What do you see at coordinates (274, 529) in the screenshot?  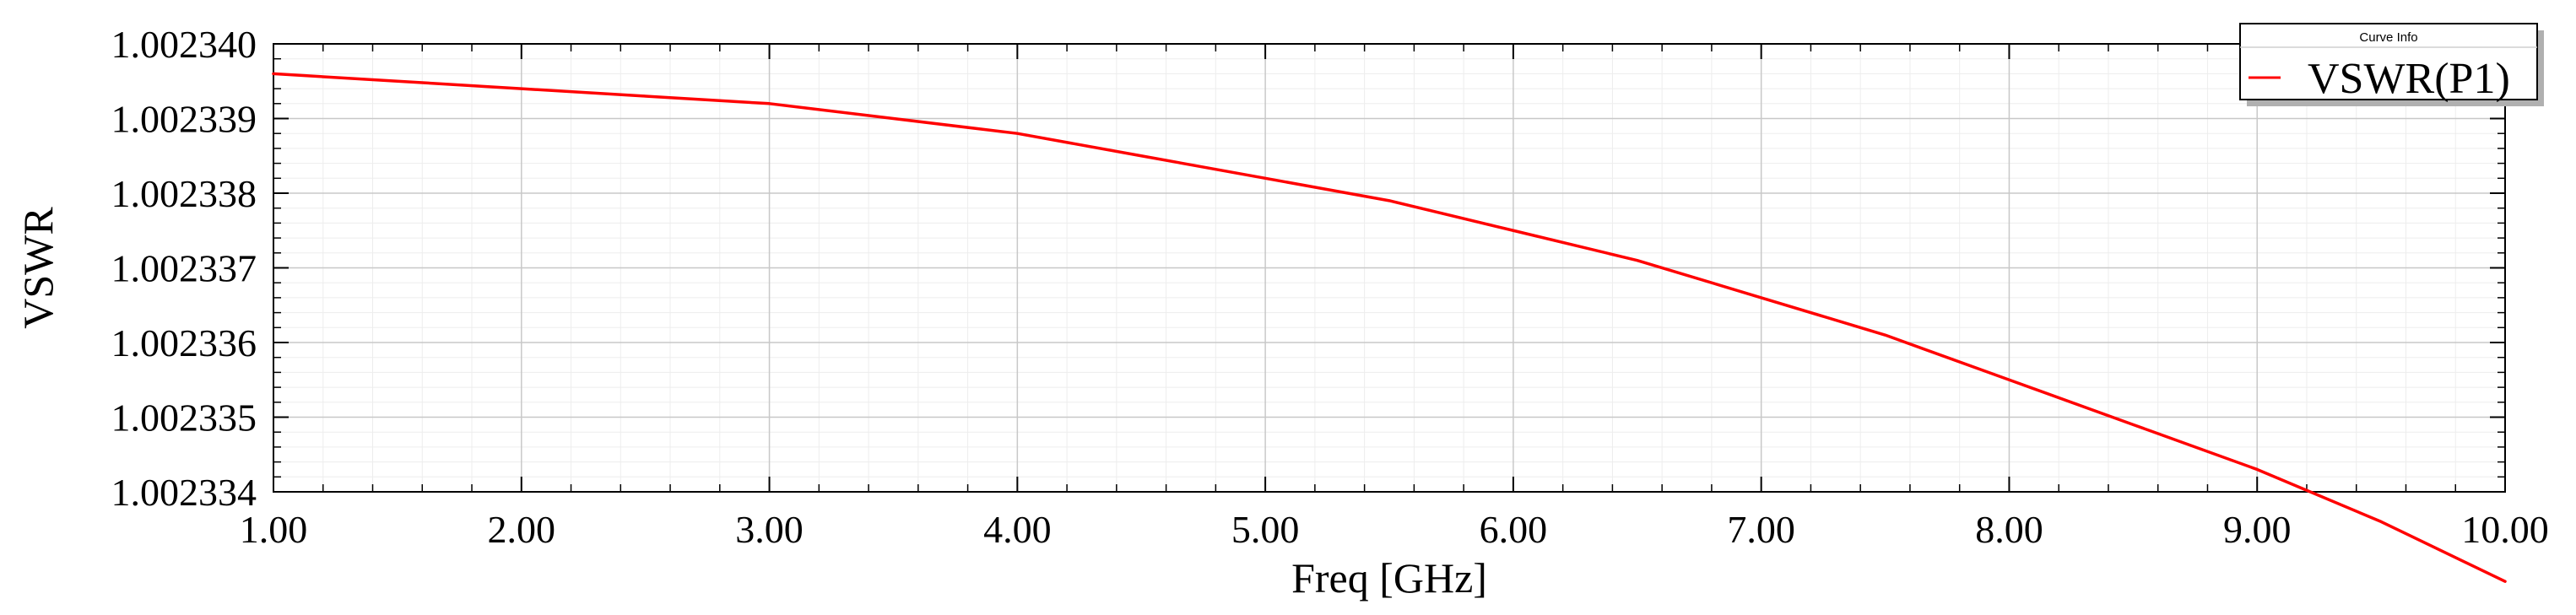 I see `x-tick-label: 1.00` at bounding box center [274, 529].